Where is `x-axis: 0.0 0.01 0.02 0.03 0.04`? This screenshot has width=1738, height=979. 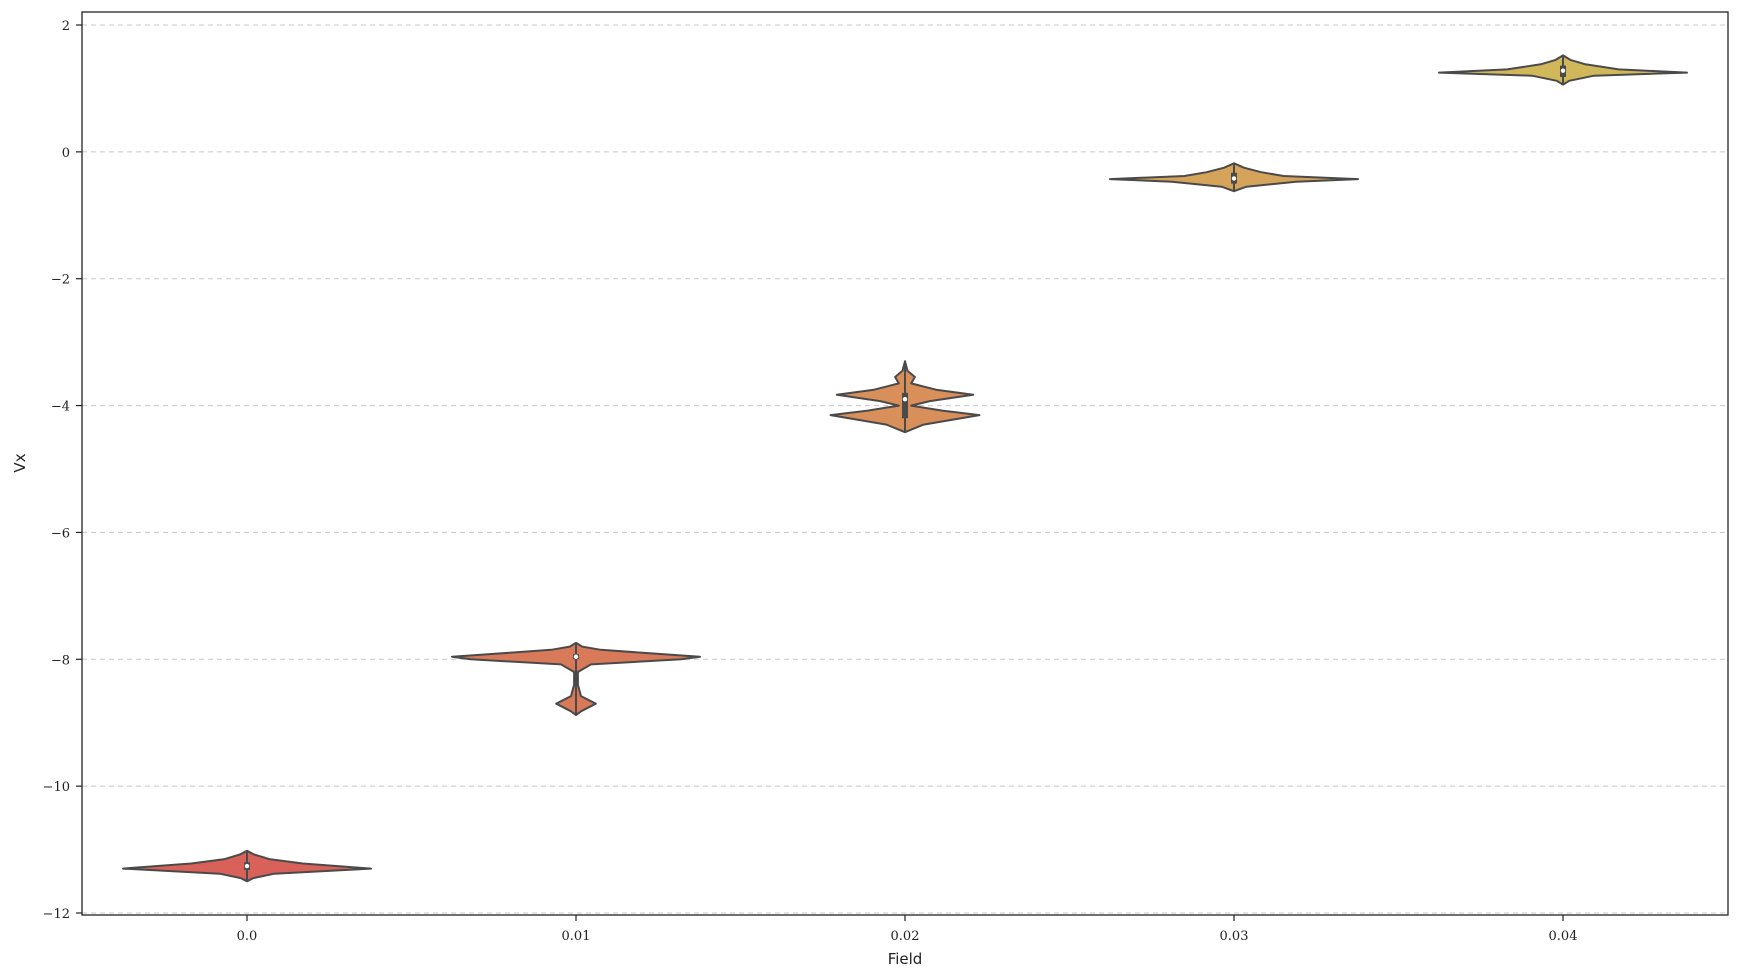 x-axis: 0.0 0.01 0.02 0.03 0.04 is located at coordinates (907, 929).